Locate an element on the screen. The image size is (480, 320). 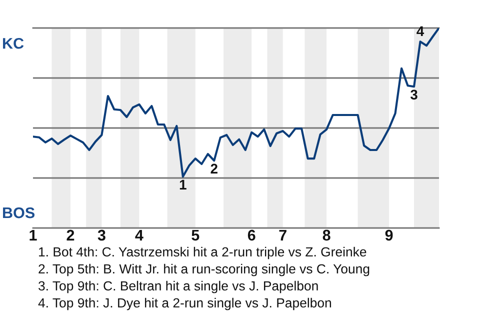
x-tick-label: 7 is located at coordinates (282, 235).